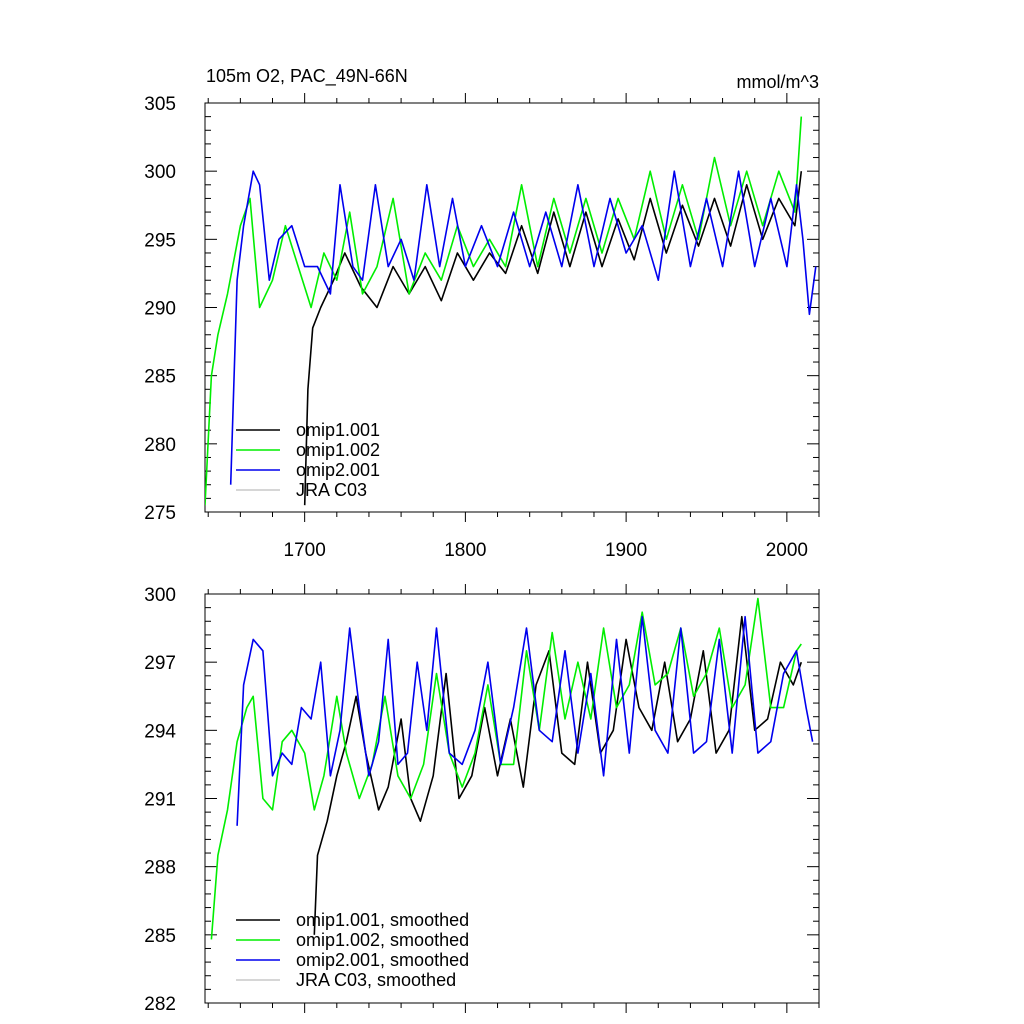 This screenshot has height=1024, width=1024. I want to click on x-tick-label: 2000, so click(787, 550).